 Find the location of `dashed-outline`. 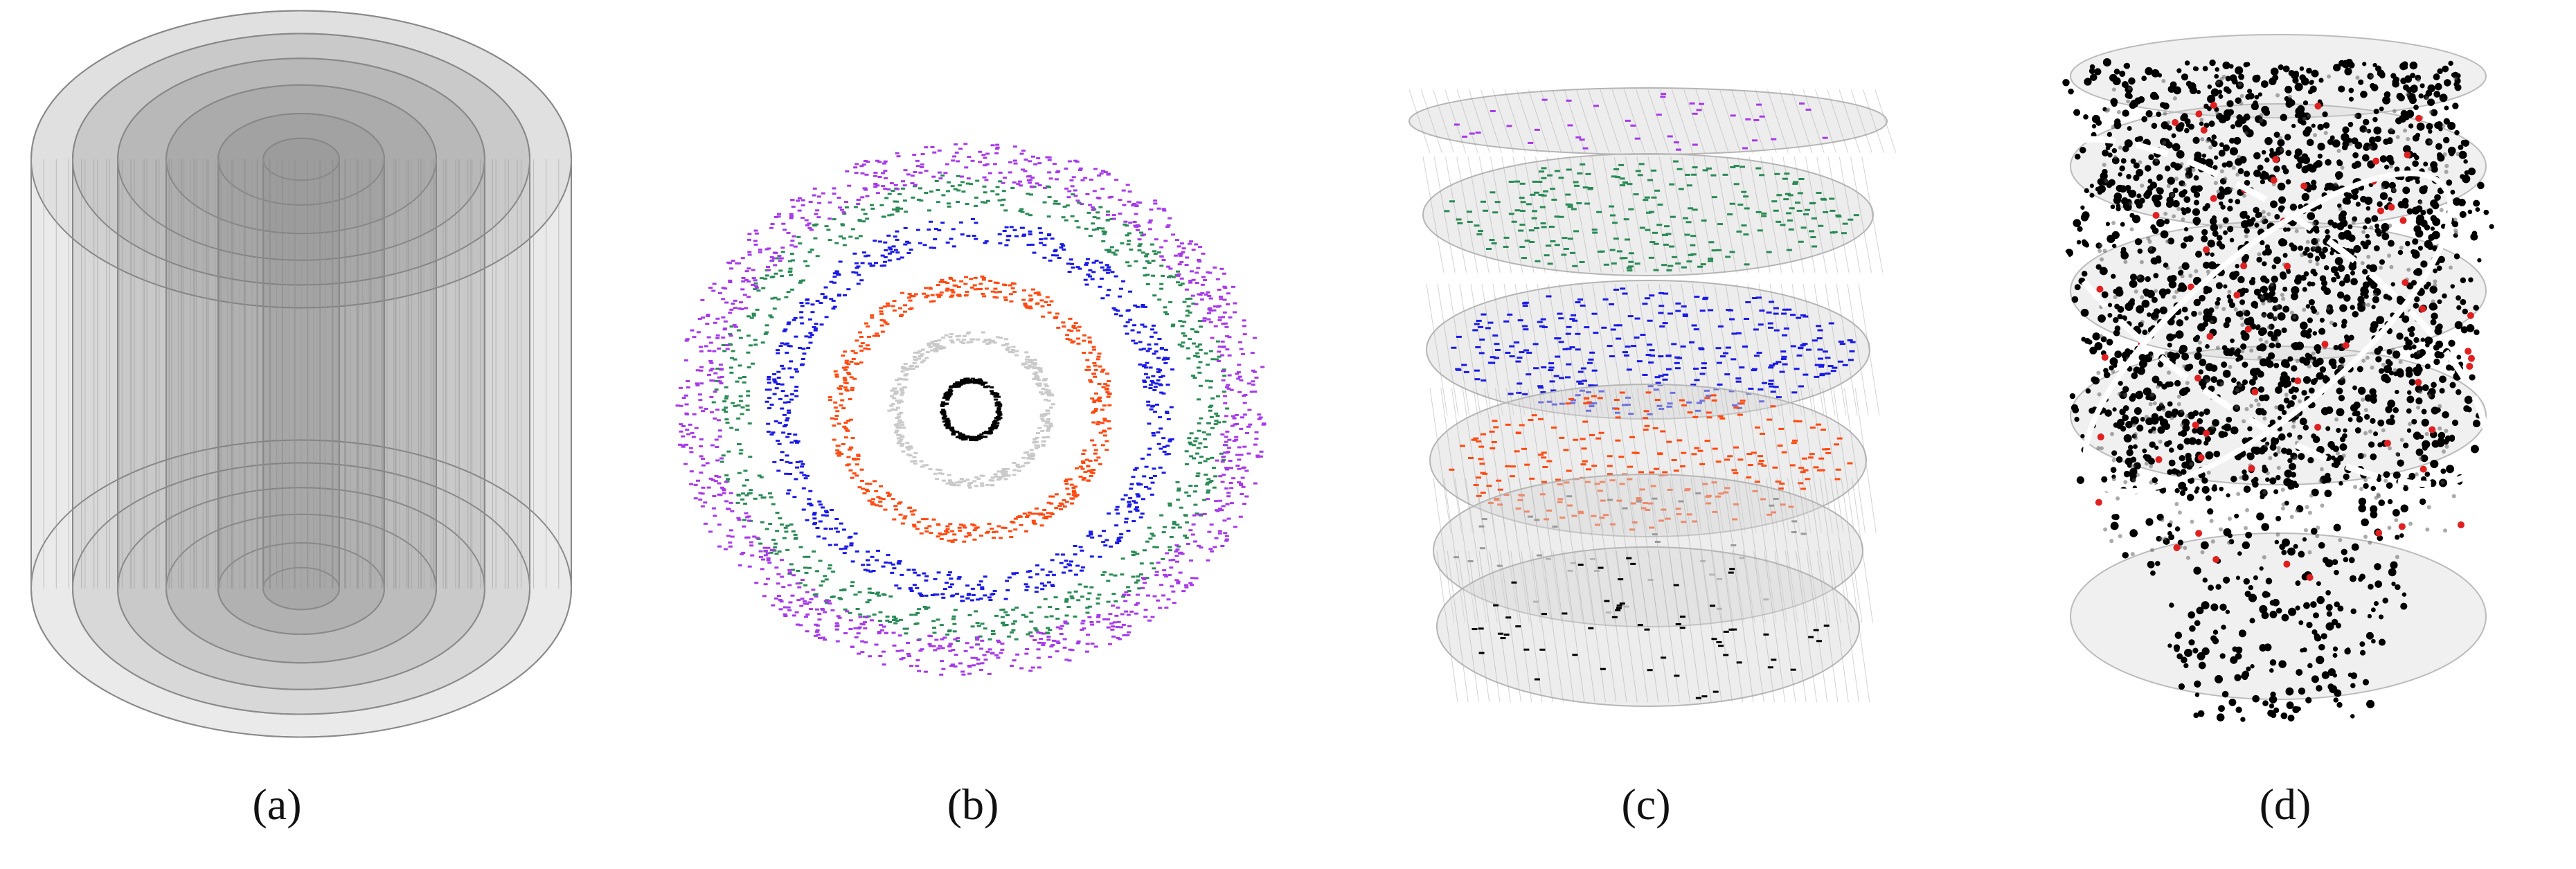

dashed-outline is located at coordinates (2260, 312).